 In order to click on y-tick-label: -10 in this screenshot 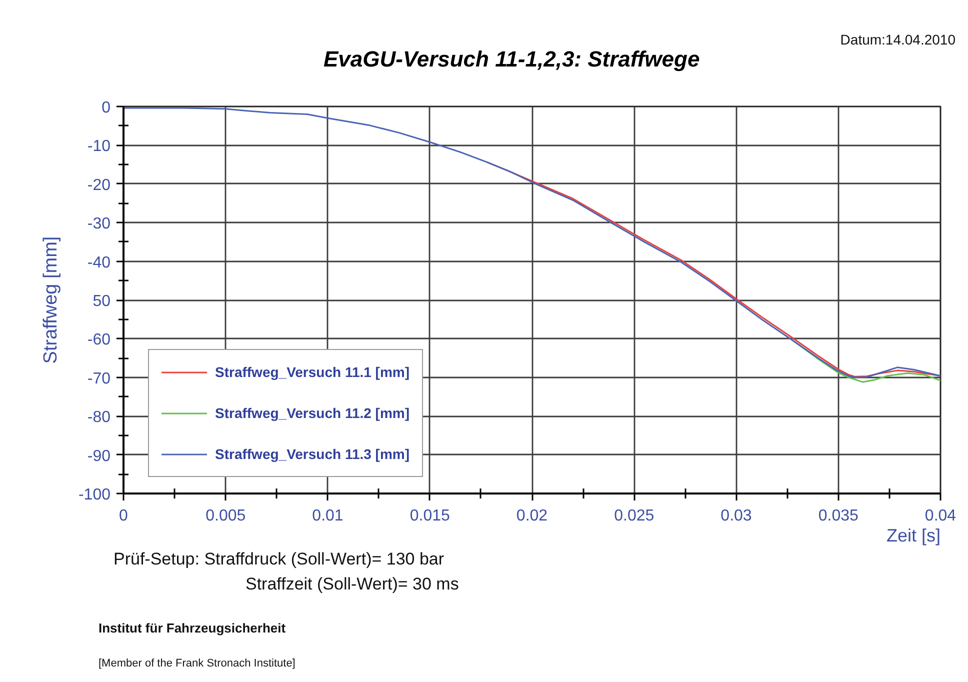, I will do `click(99, 147)`.